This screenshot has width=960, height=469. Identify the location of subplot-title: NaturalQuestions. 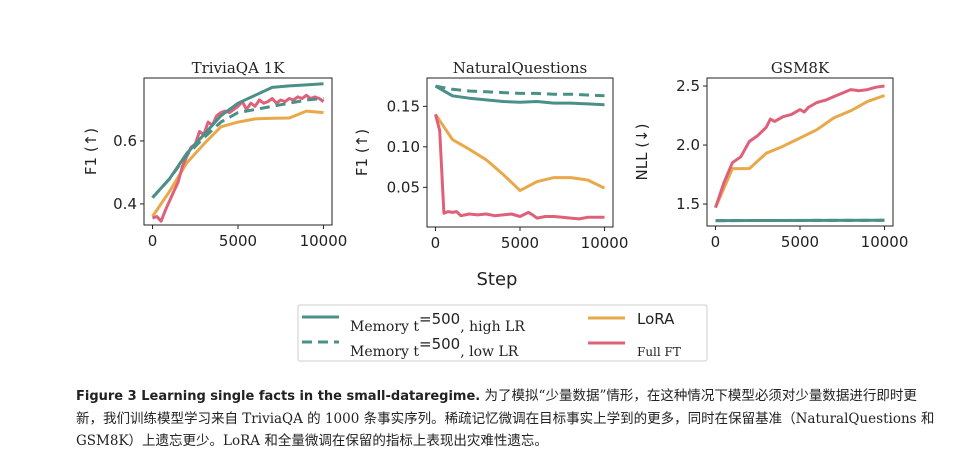
(520, 68).